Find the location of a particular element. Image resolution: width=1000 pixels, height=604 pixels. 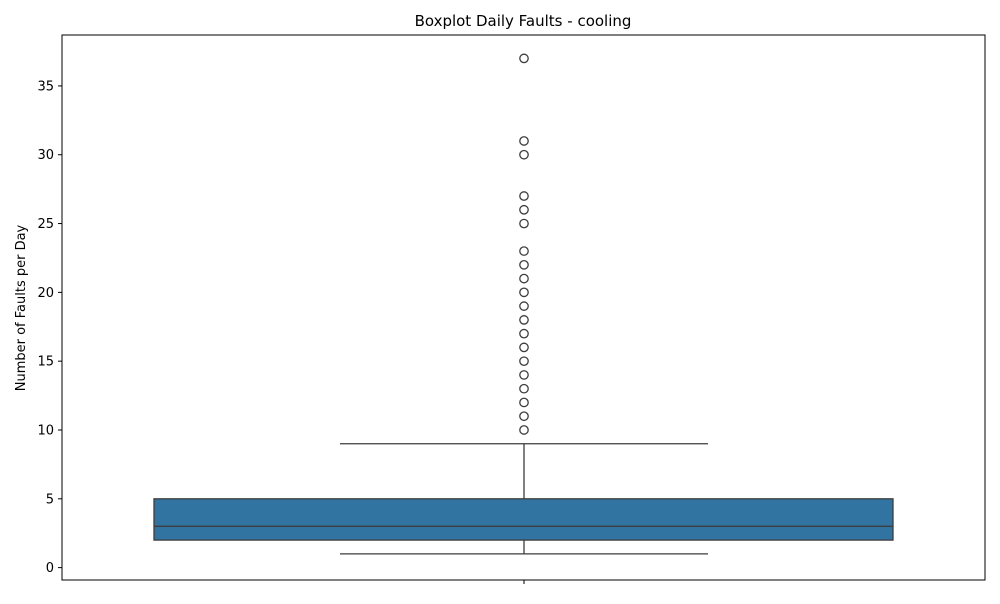

y-tick-label: 5 is located at coordinates (50, 499).